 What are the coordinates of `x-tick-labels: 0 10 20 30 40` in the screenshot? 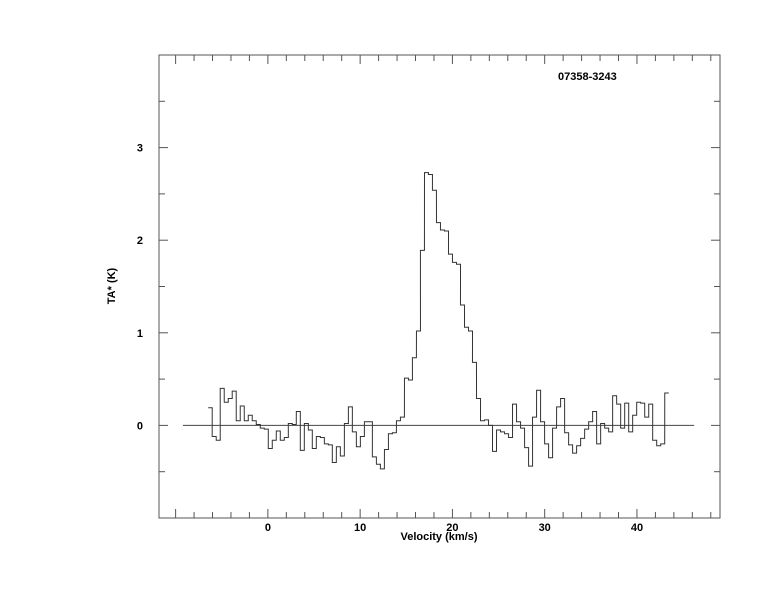 It's located at (454, 528).